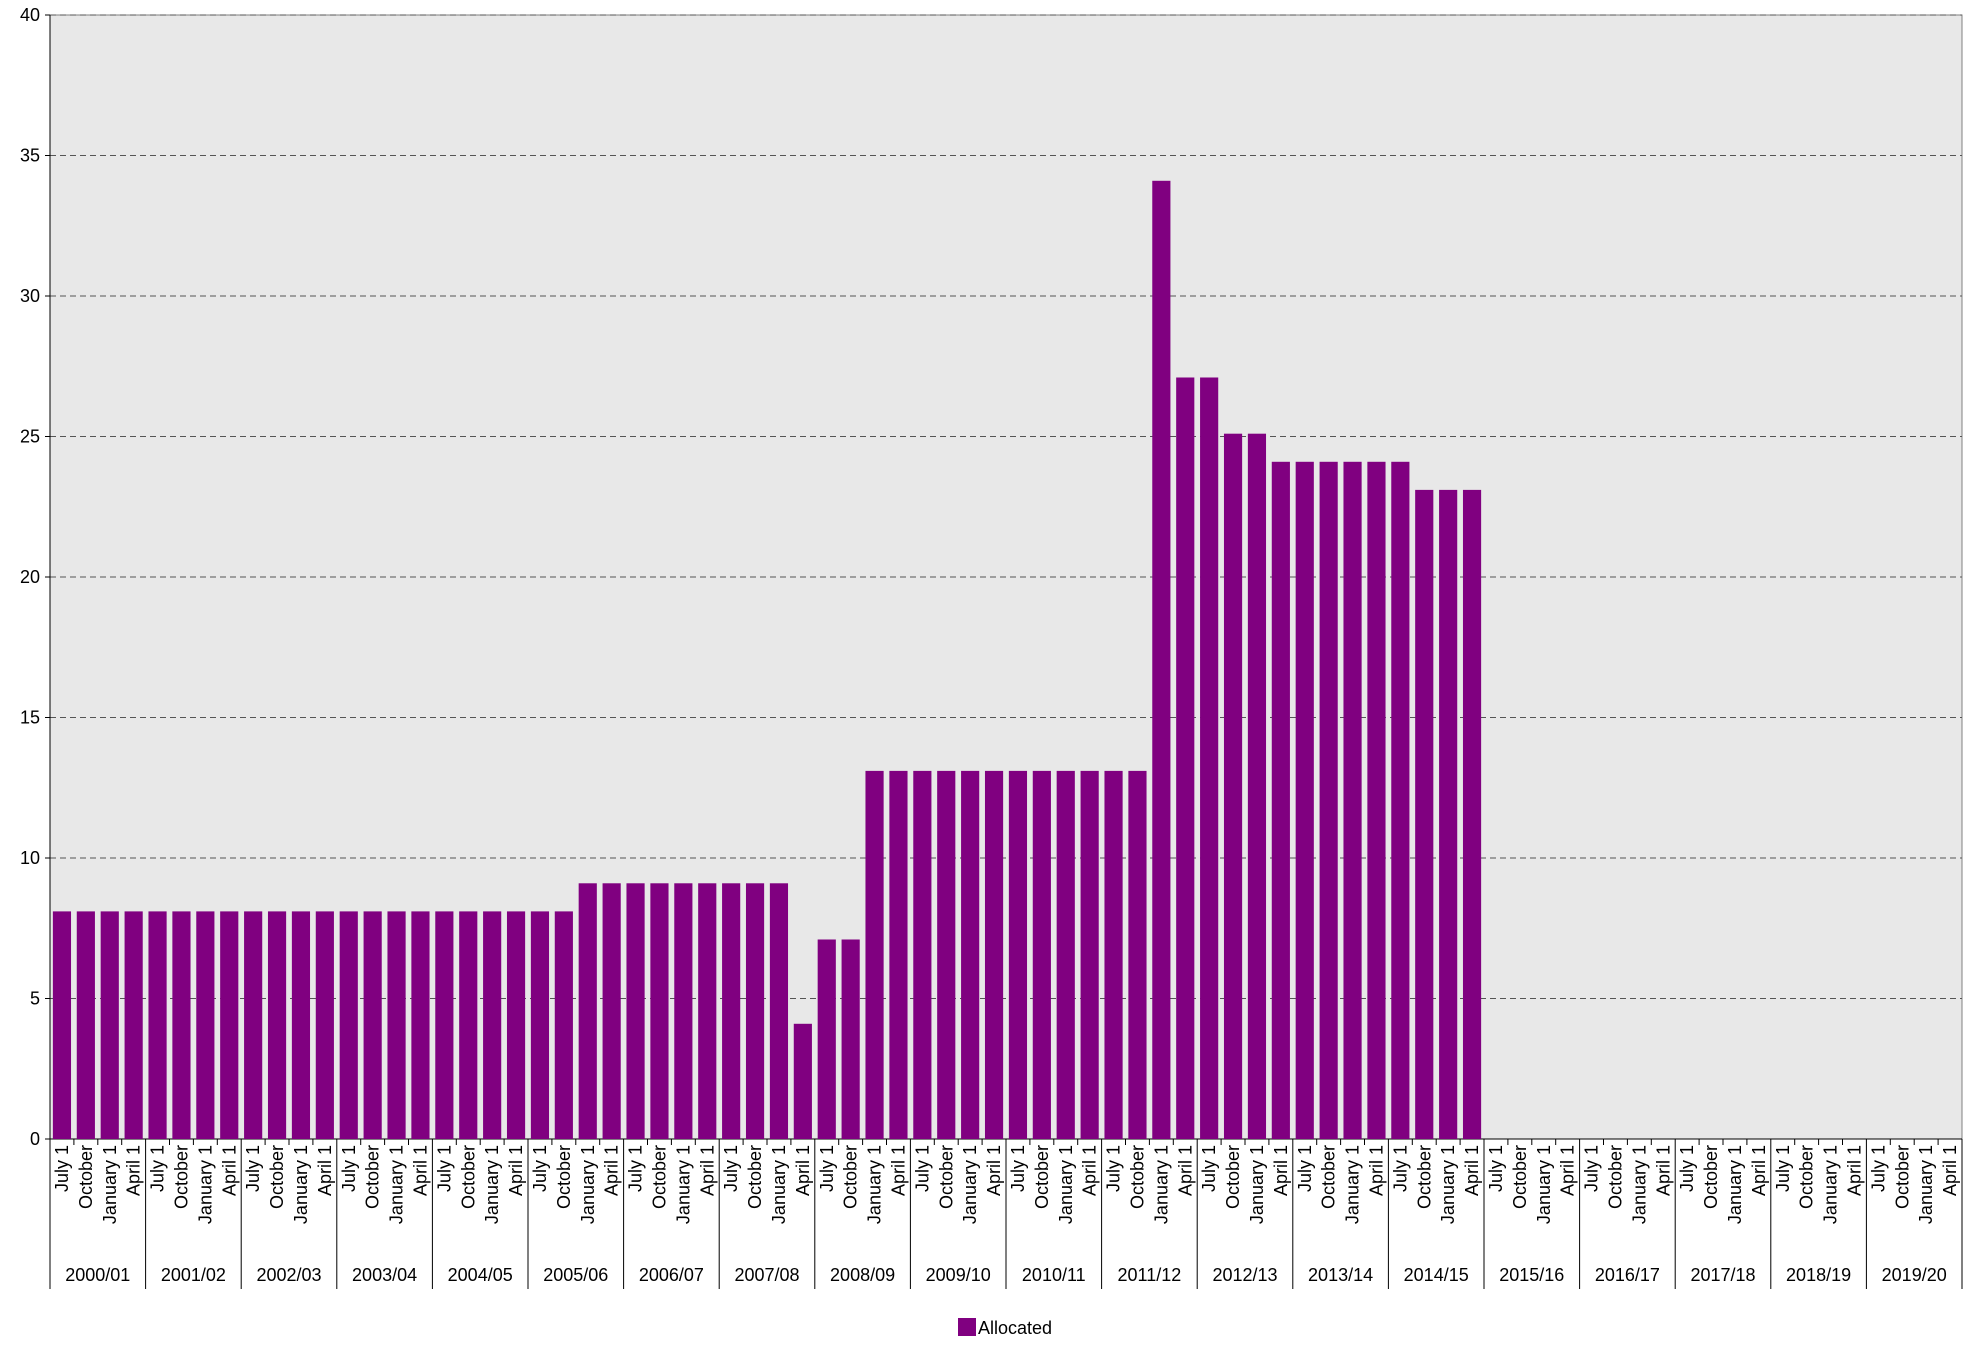 The height and width of the screenshot is (1345, 1980). What do you see at coordinates (1627, 1275) in the screenshot?
I see `group-label: 2016/17` at bounding box center [1627, 1275].